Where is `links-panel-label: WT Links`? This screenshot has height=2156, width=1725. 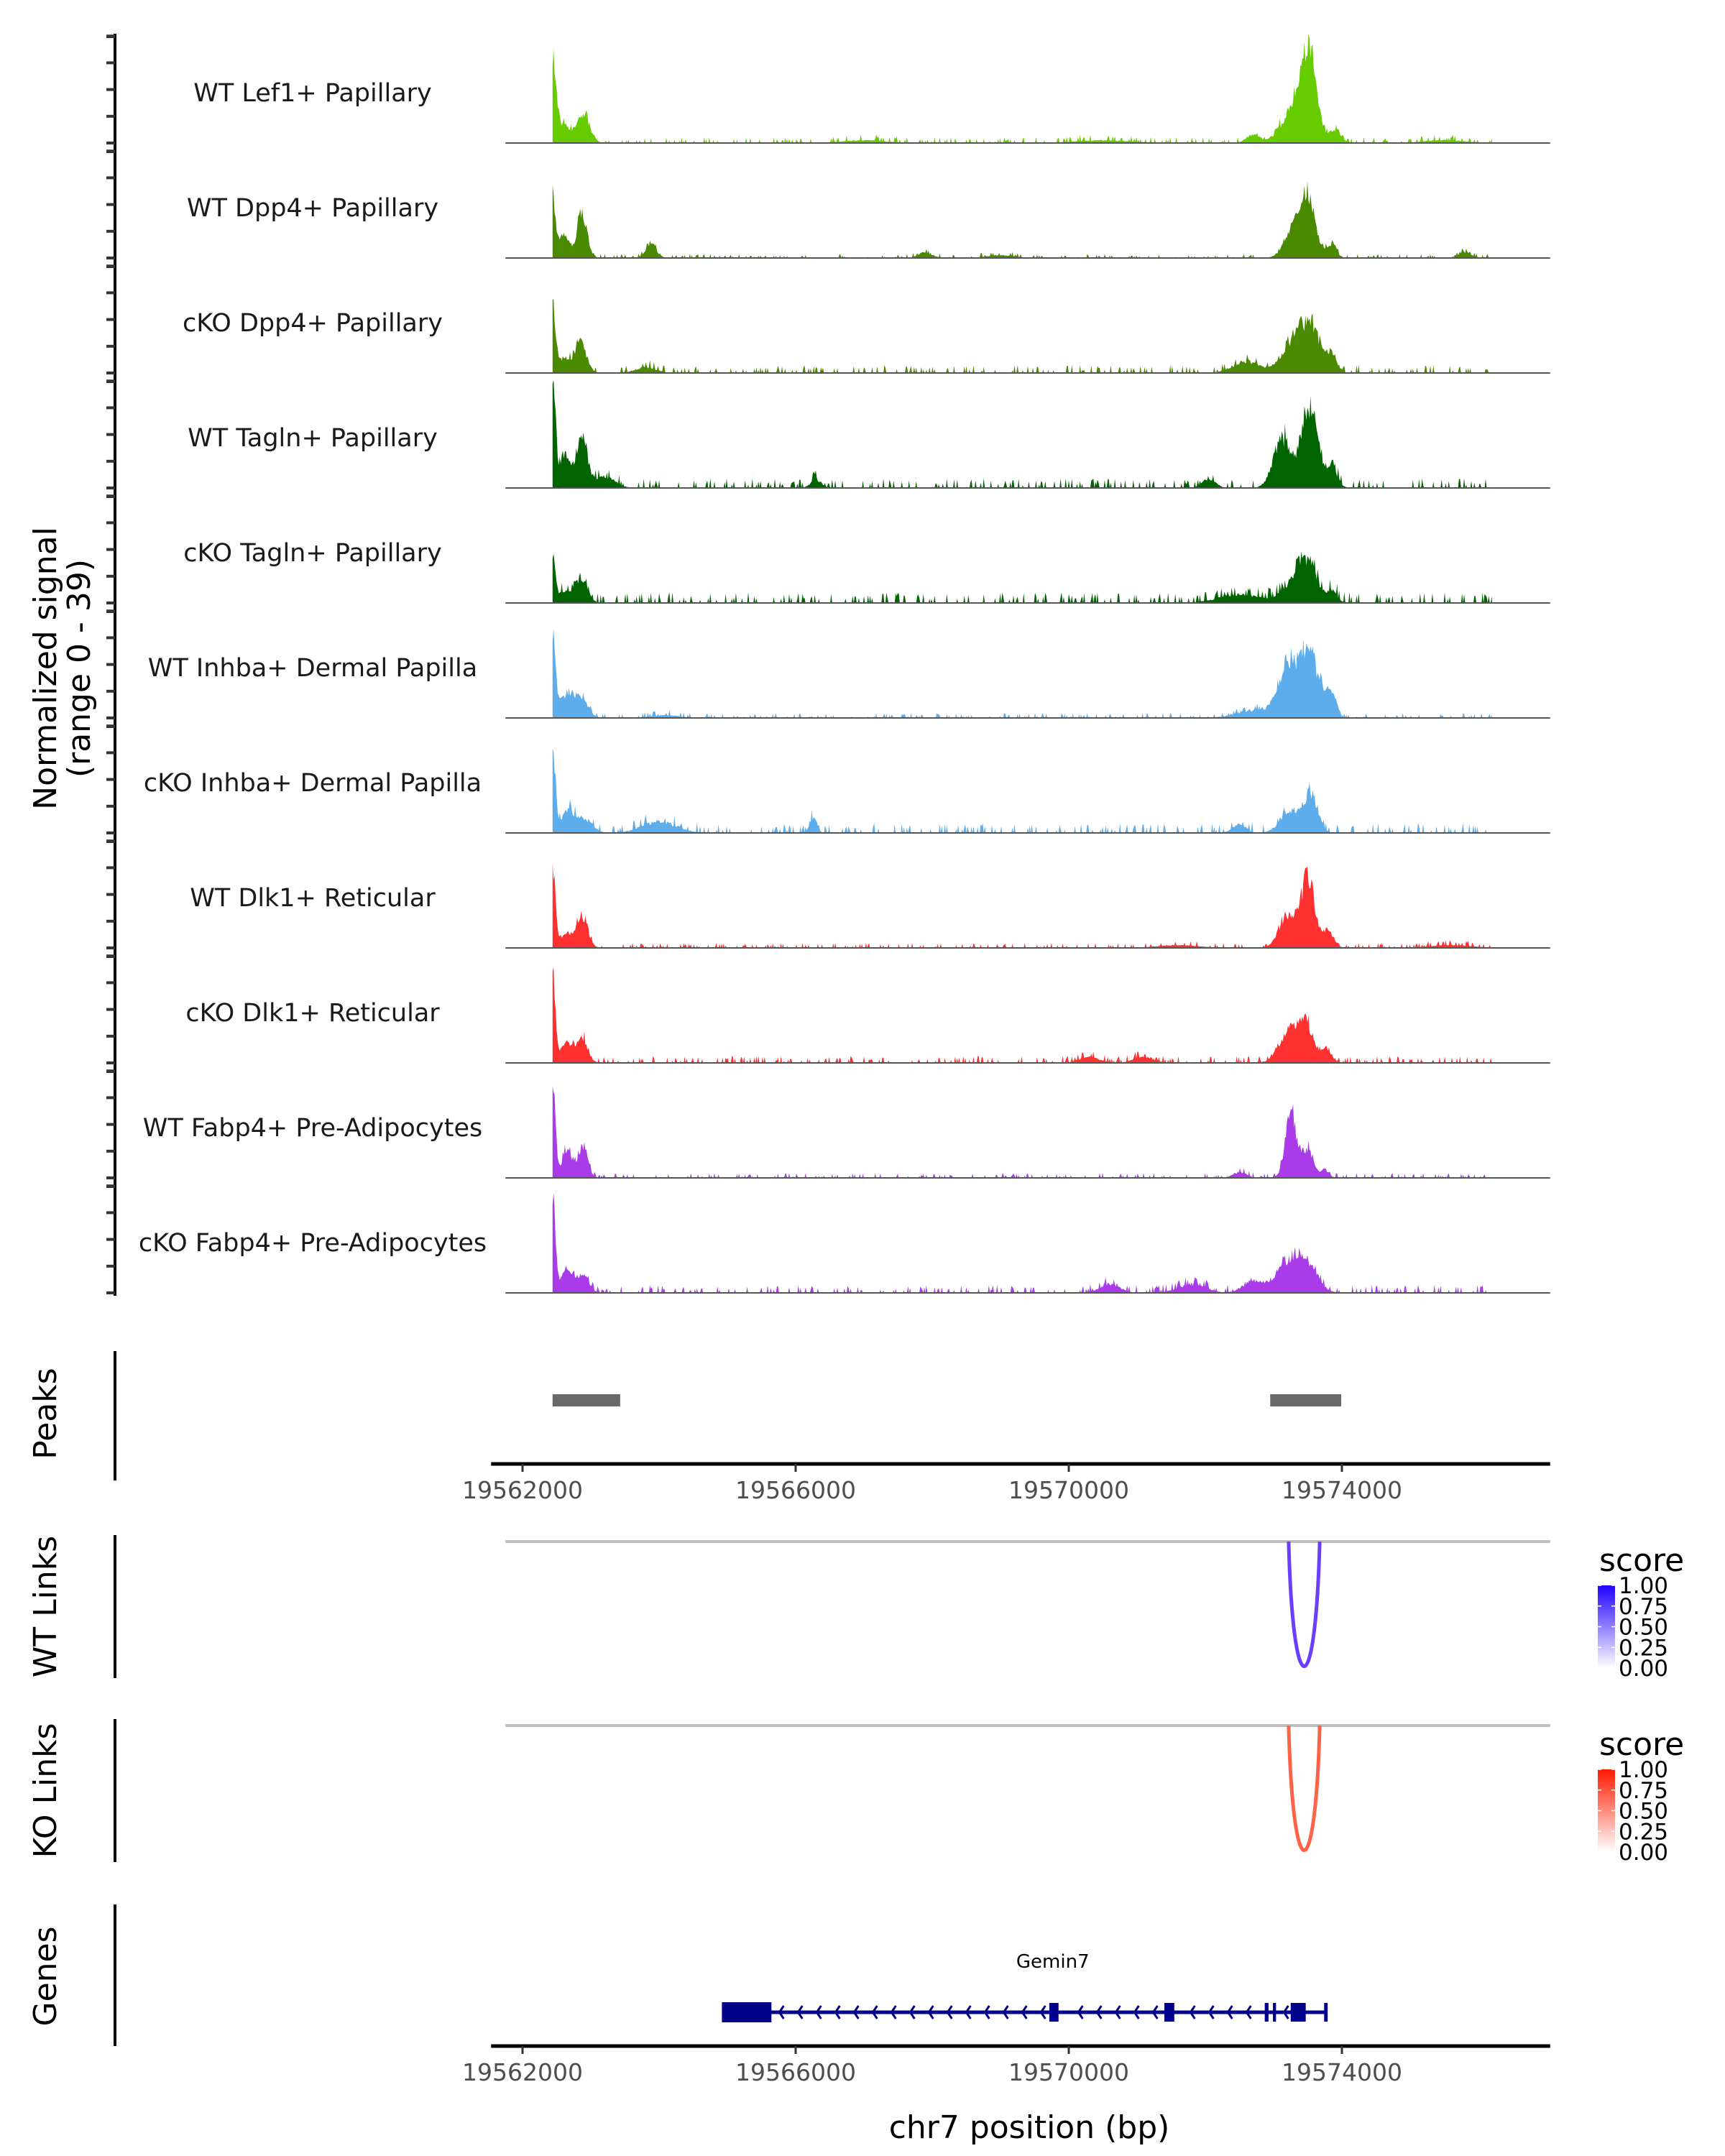 links-panel-label: WT Links is located at coordinates (45, 1606).